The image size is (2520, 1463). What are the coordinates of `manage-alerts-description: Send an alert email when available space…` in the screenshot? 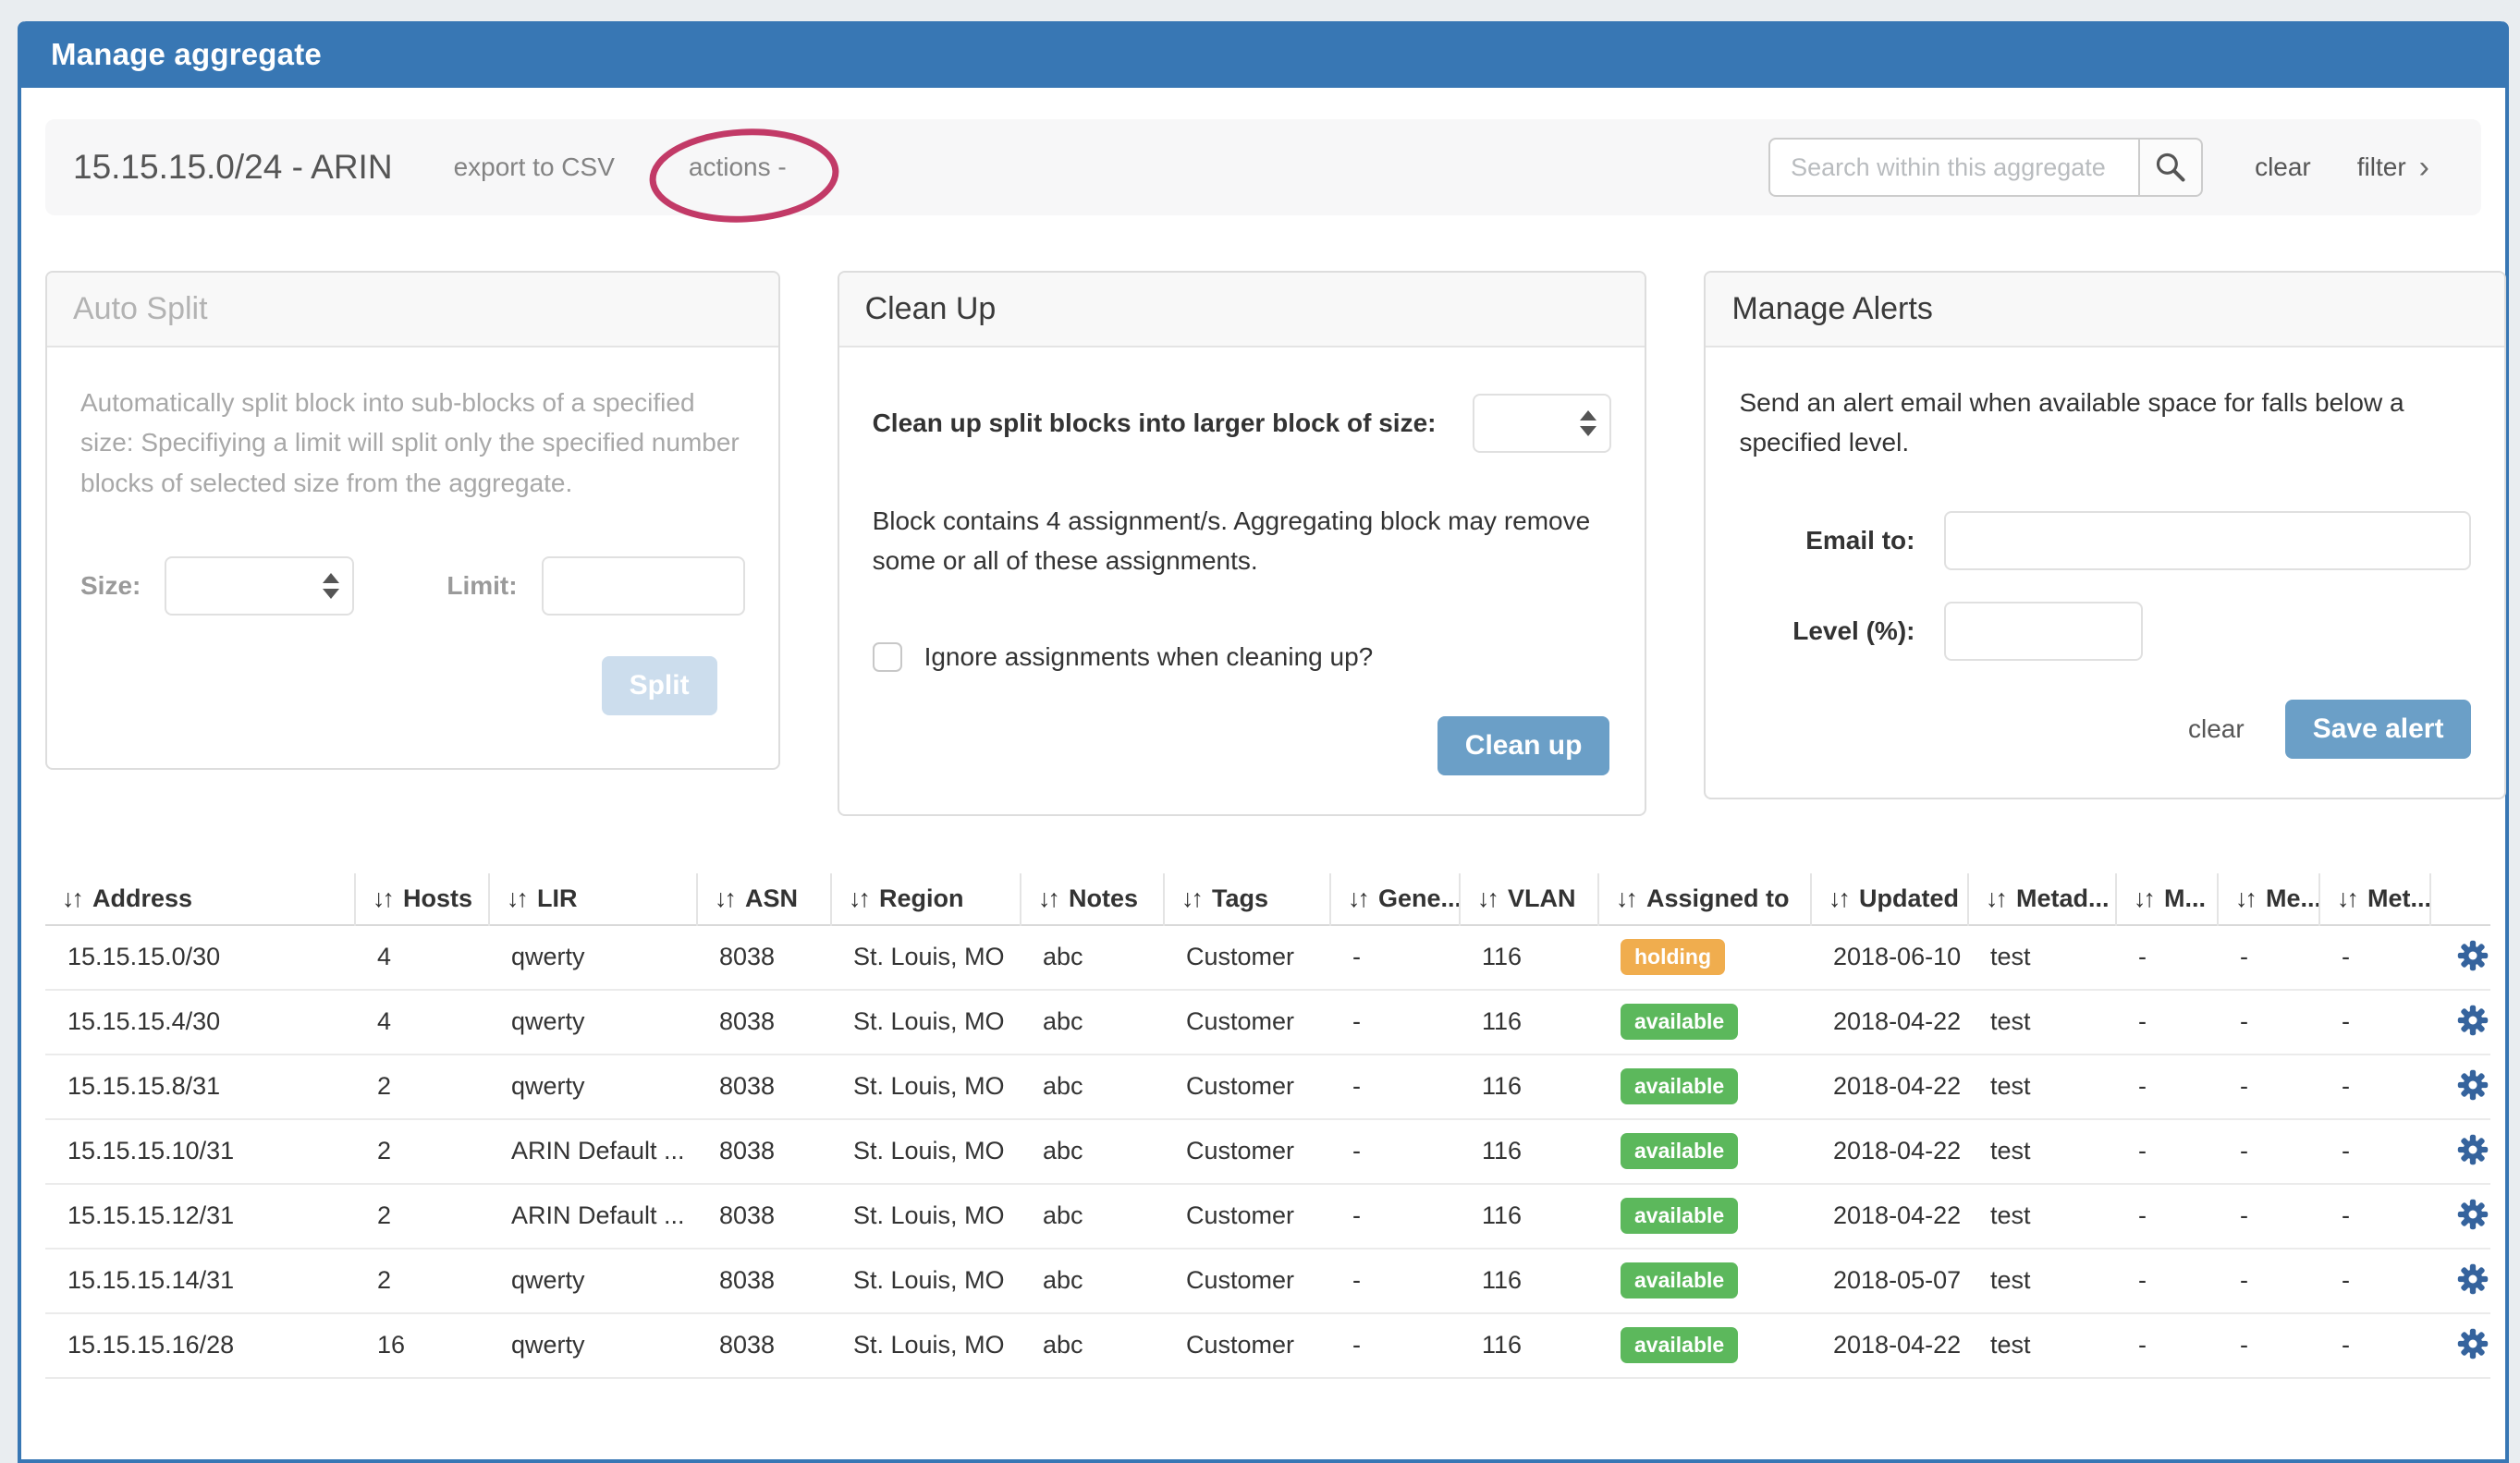 It's located at (2071, 422).